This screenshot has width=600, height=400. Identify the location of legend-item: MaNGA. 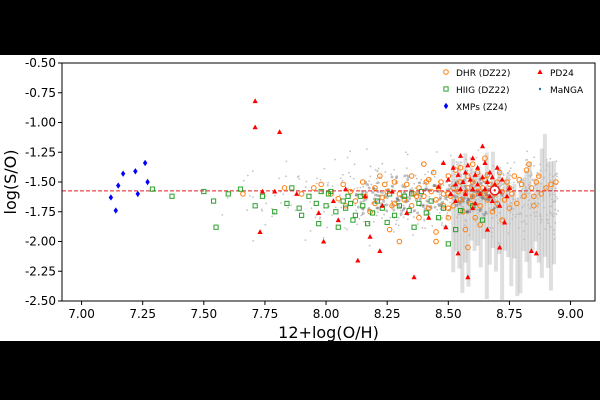
(561, 91).